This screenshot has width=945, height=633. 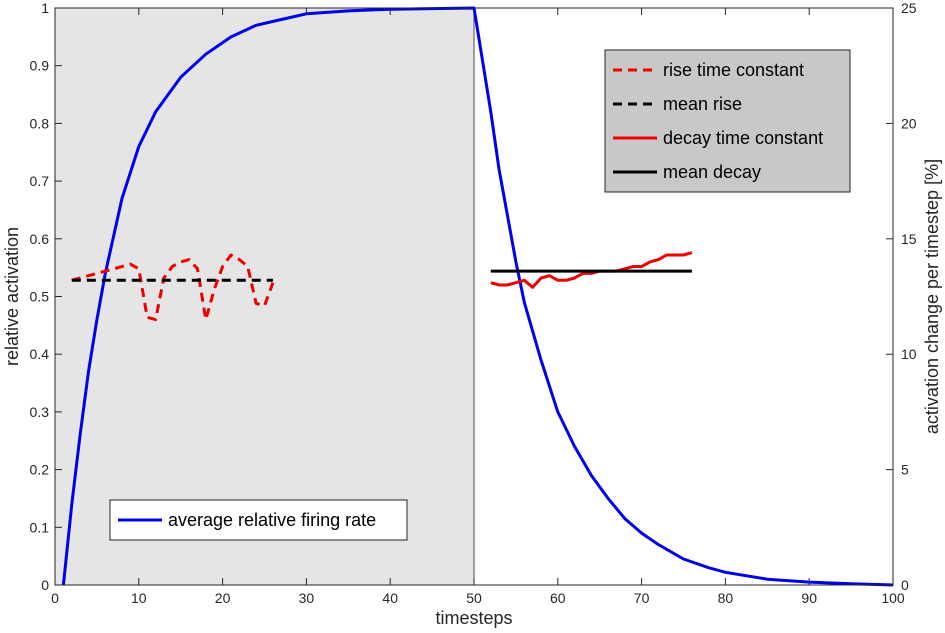 What do you see at coordinates (558, 598) in the screenshot?
I see `x-tick-label: 60` at bounding box center [558, 598].